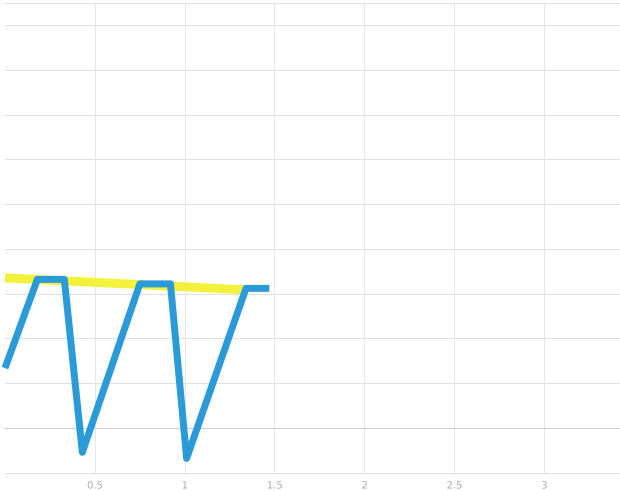 This screenshot has height=491, width=620. Describe the element at coordinates (274, 485) in the screenshot. I see `x-tick-label: 1.5` at that location.